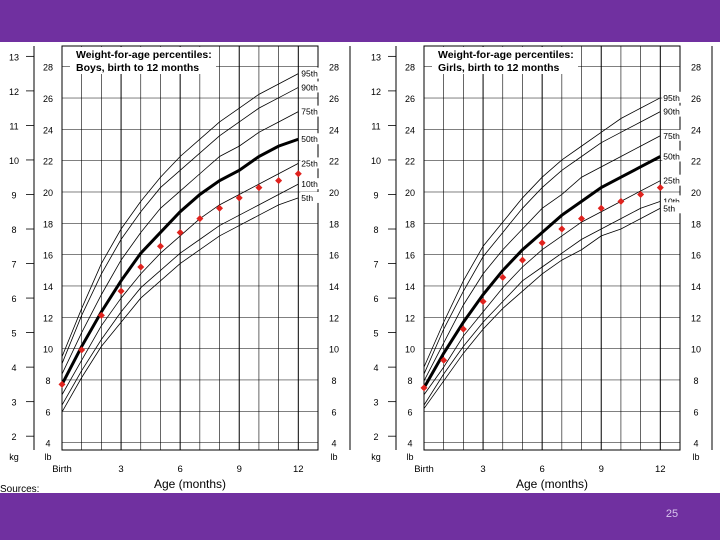  What do you see at coordinates (137, 68) in the screenshot?
I see `chart-subtitle: Boys, birth to 12 months` at bounding box center [137, 68].